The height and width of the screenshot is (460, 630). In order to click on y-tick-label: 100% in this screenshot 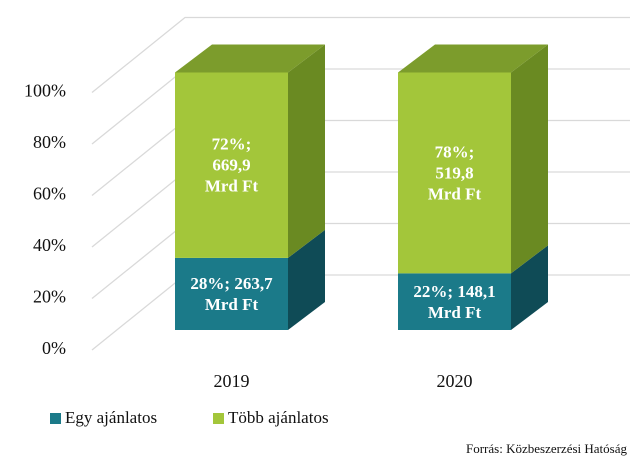, I will do `click(45, 91)`.